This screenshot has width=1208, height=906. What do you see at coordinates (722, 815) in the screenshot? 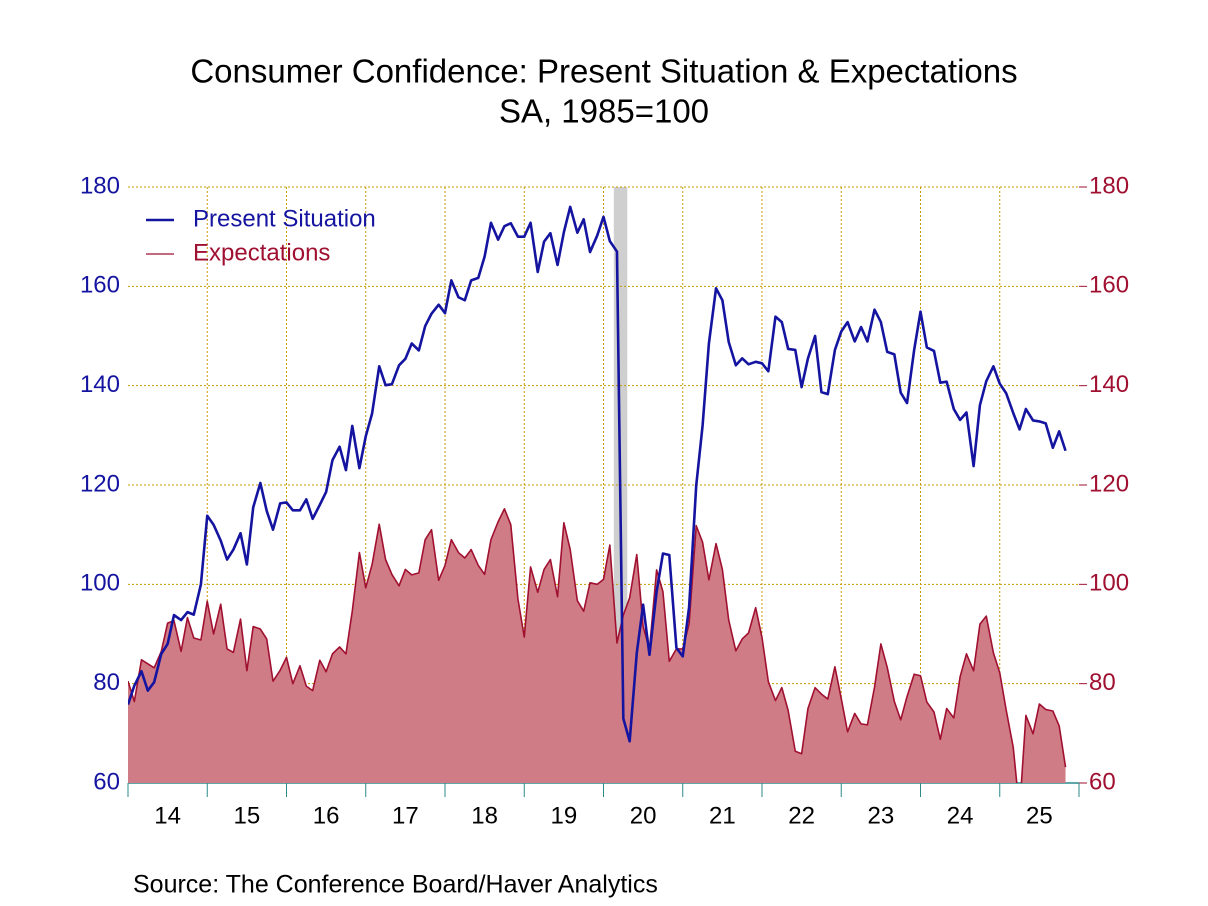
I see `x-tick-label: 21` at bounding box center [722, 815].